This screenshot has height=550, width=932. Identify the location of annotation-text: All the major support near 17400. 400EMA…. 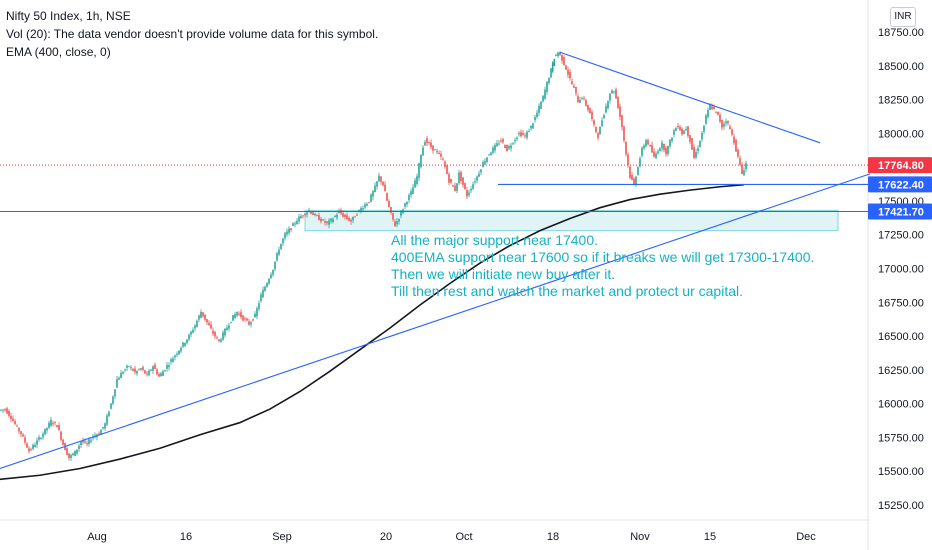
(602, 266).